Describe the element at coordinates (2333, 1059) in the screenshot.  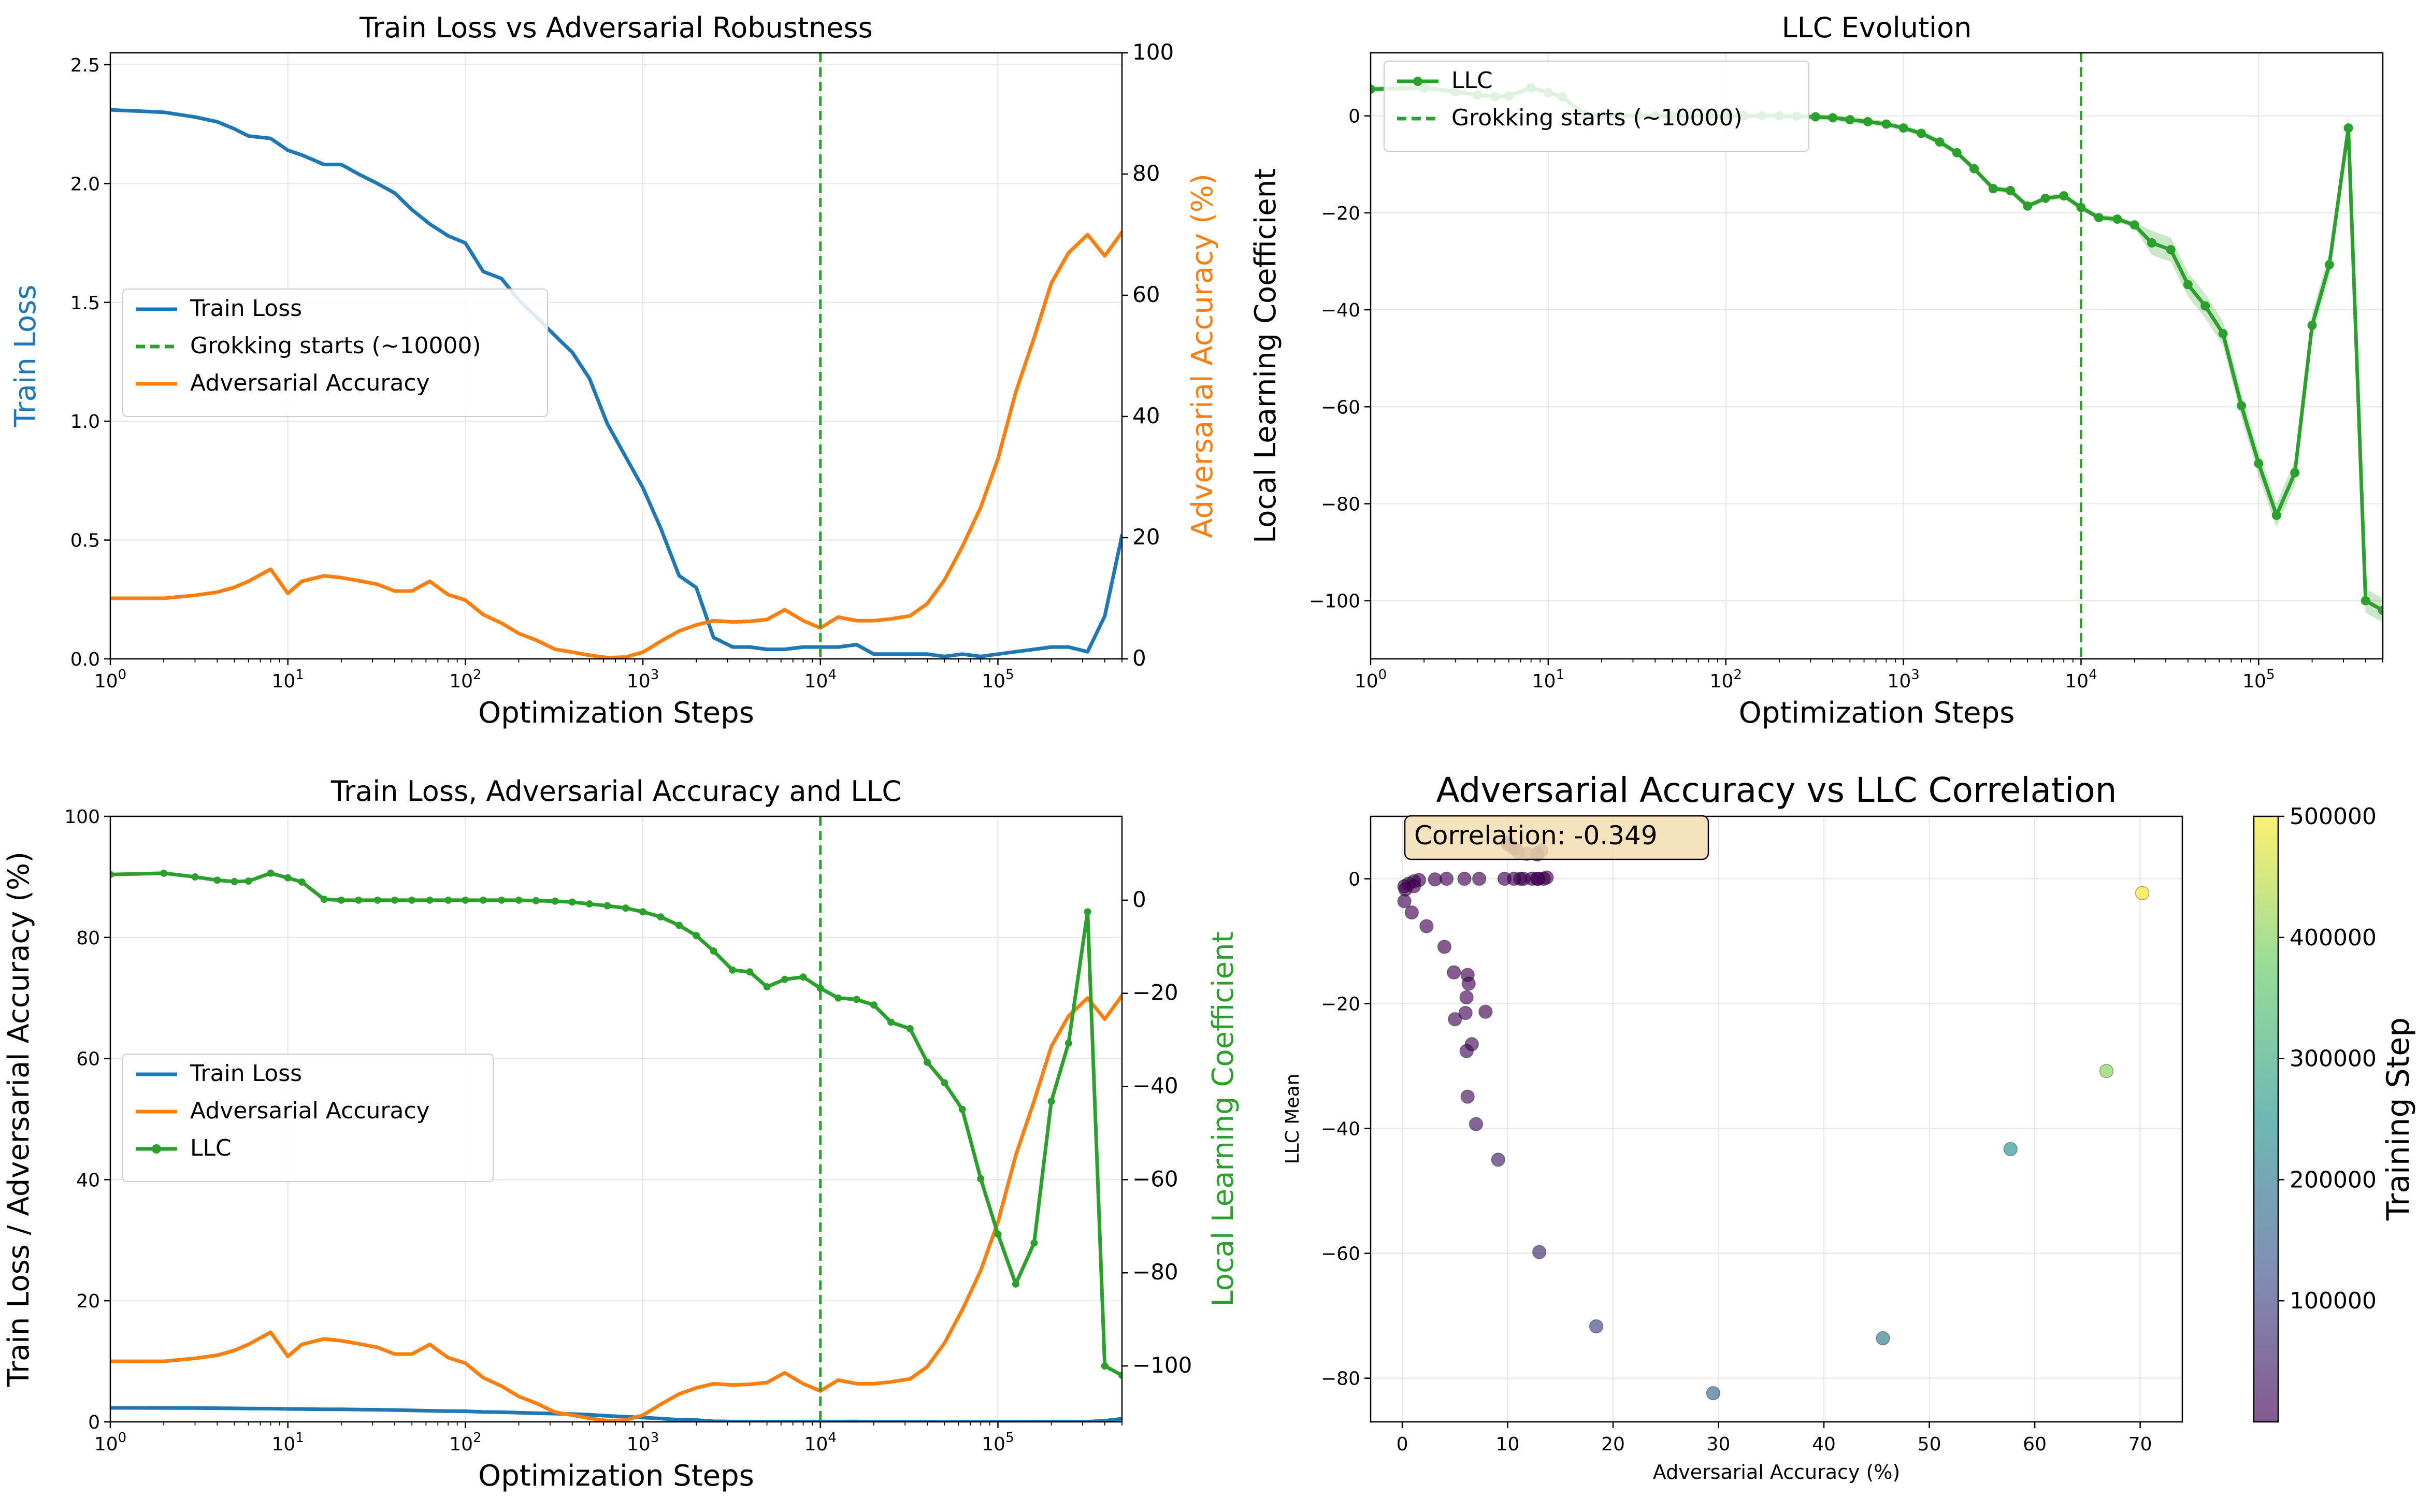
I see `colorbar-tick-label: 300000` at that location.